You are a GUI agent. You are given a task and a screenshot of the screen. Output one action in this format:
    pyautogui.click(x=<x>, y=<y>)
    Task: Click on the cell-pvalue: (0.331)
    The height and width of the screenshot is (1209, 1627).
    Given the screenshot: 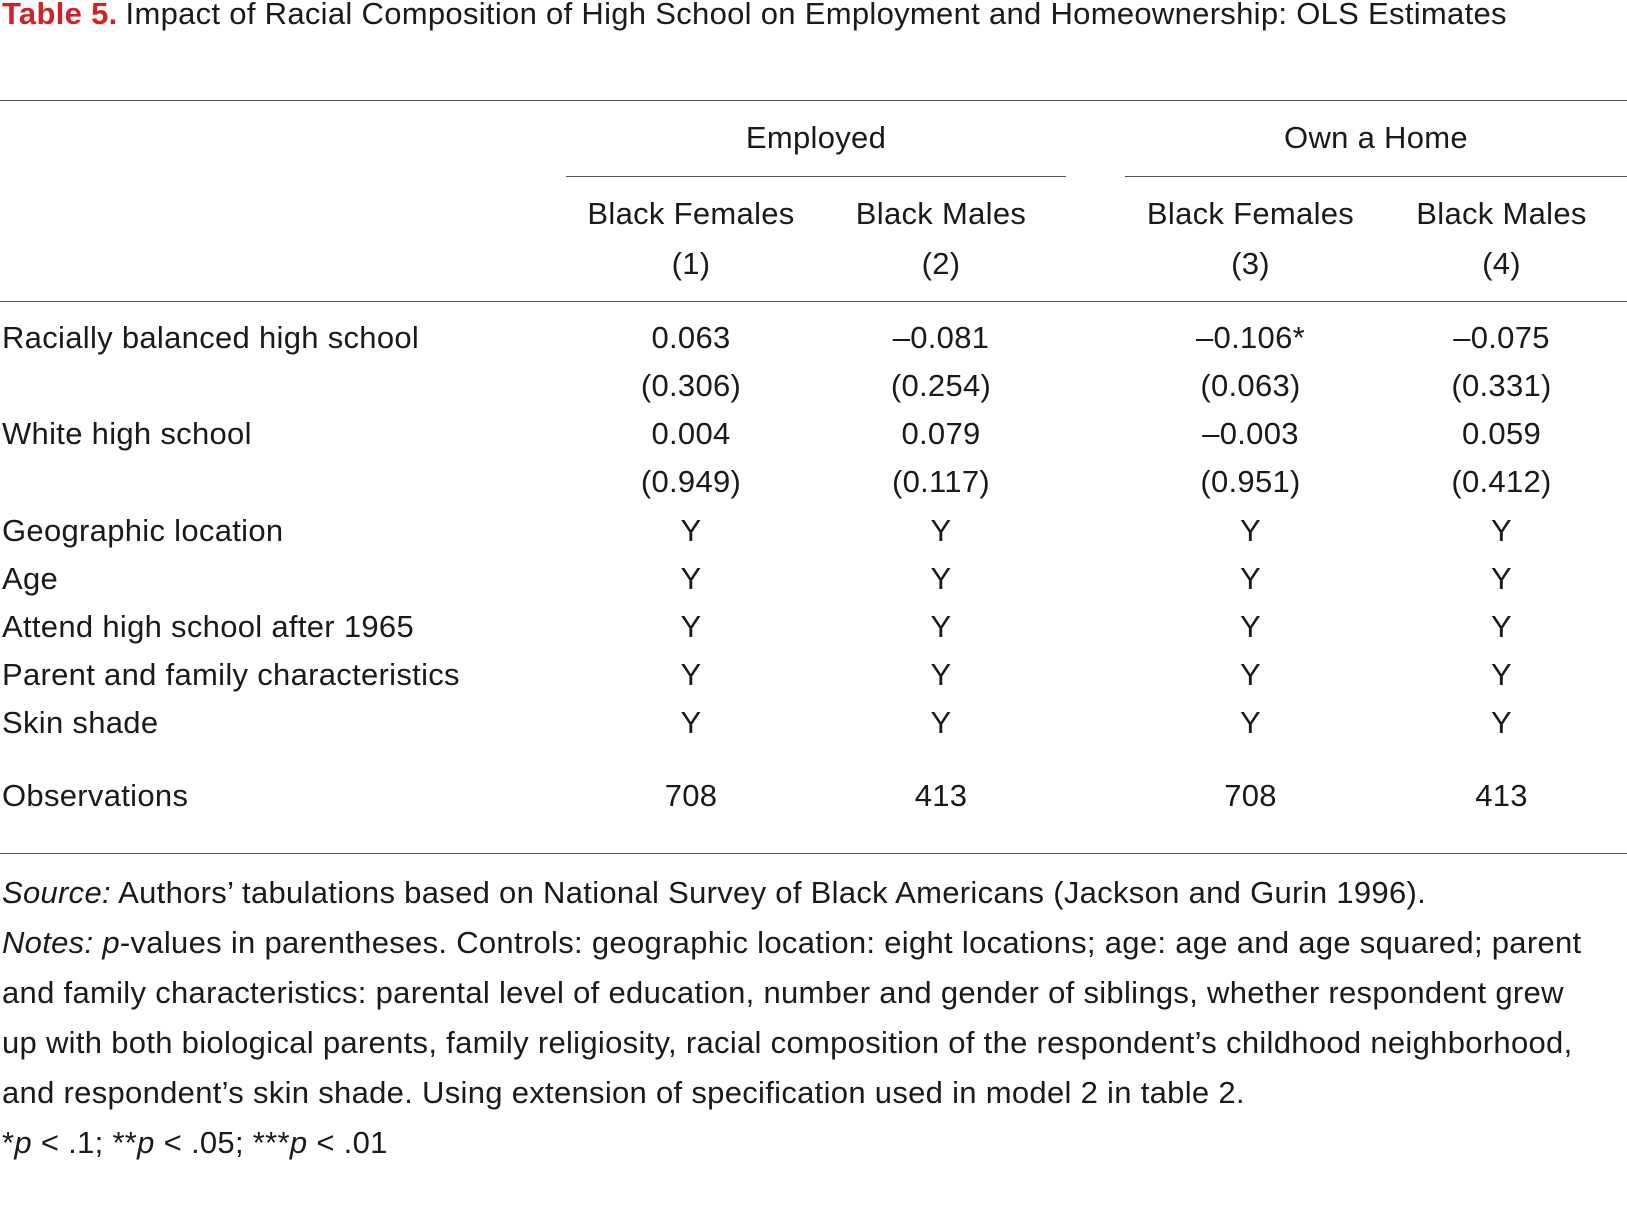 What is the action you would take?
    pyautogui.click(x=1501, y=385)
    